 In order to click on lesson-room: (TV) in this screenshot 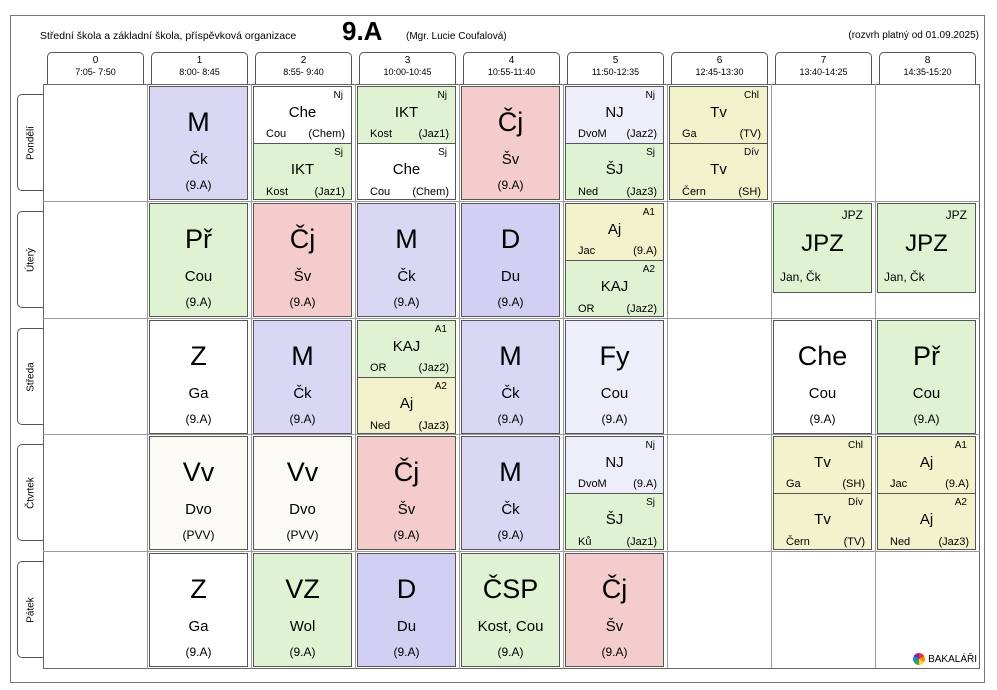, I will do `click(854, 542)`.